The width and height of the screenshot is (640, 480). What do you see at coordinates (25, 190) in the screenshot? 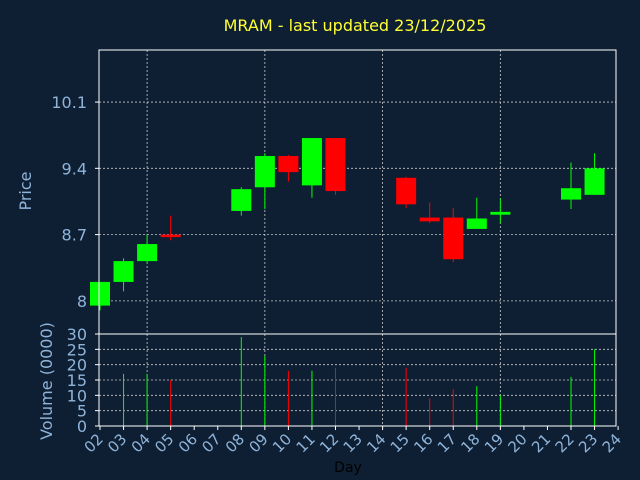
I see `price-axis-label: Price` at bounding box center [25, 190].